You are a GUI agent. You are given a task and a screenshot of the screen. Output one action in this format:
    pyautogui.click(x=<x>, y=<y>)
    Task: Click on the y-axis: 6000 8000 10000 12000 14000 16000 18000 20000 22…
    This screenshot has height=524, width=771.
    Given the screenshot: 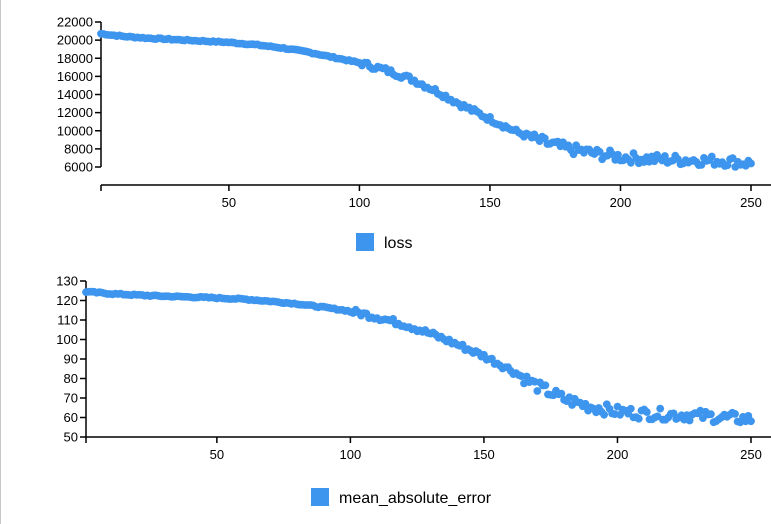 What is the action you would take?
    pyautogui.click(x=79, y=95)
    